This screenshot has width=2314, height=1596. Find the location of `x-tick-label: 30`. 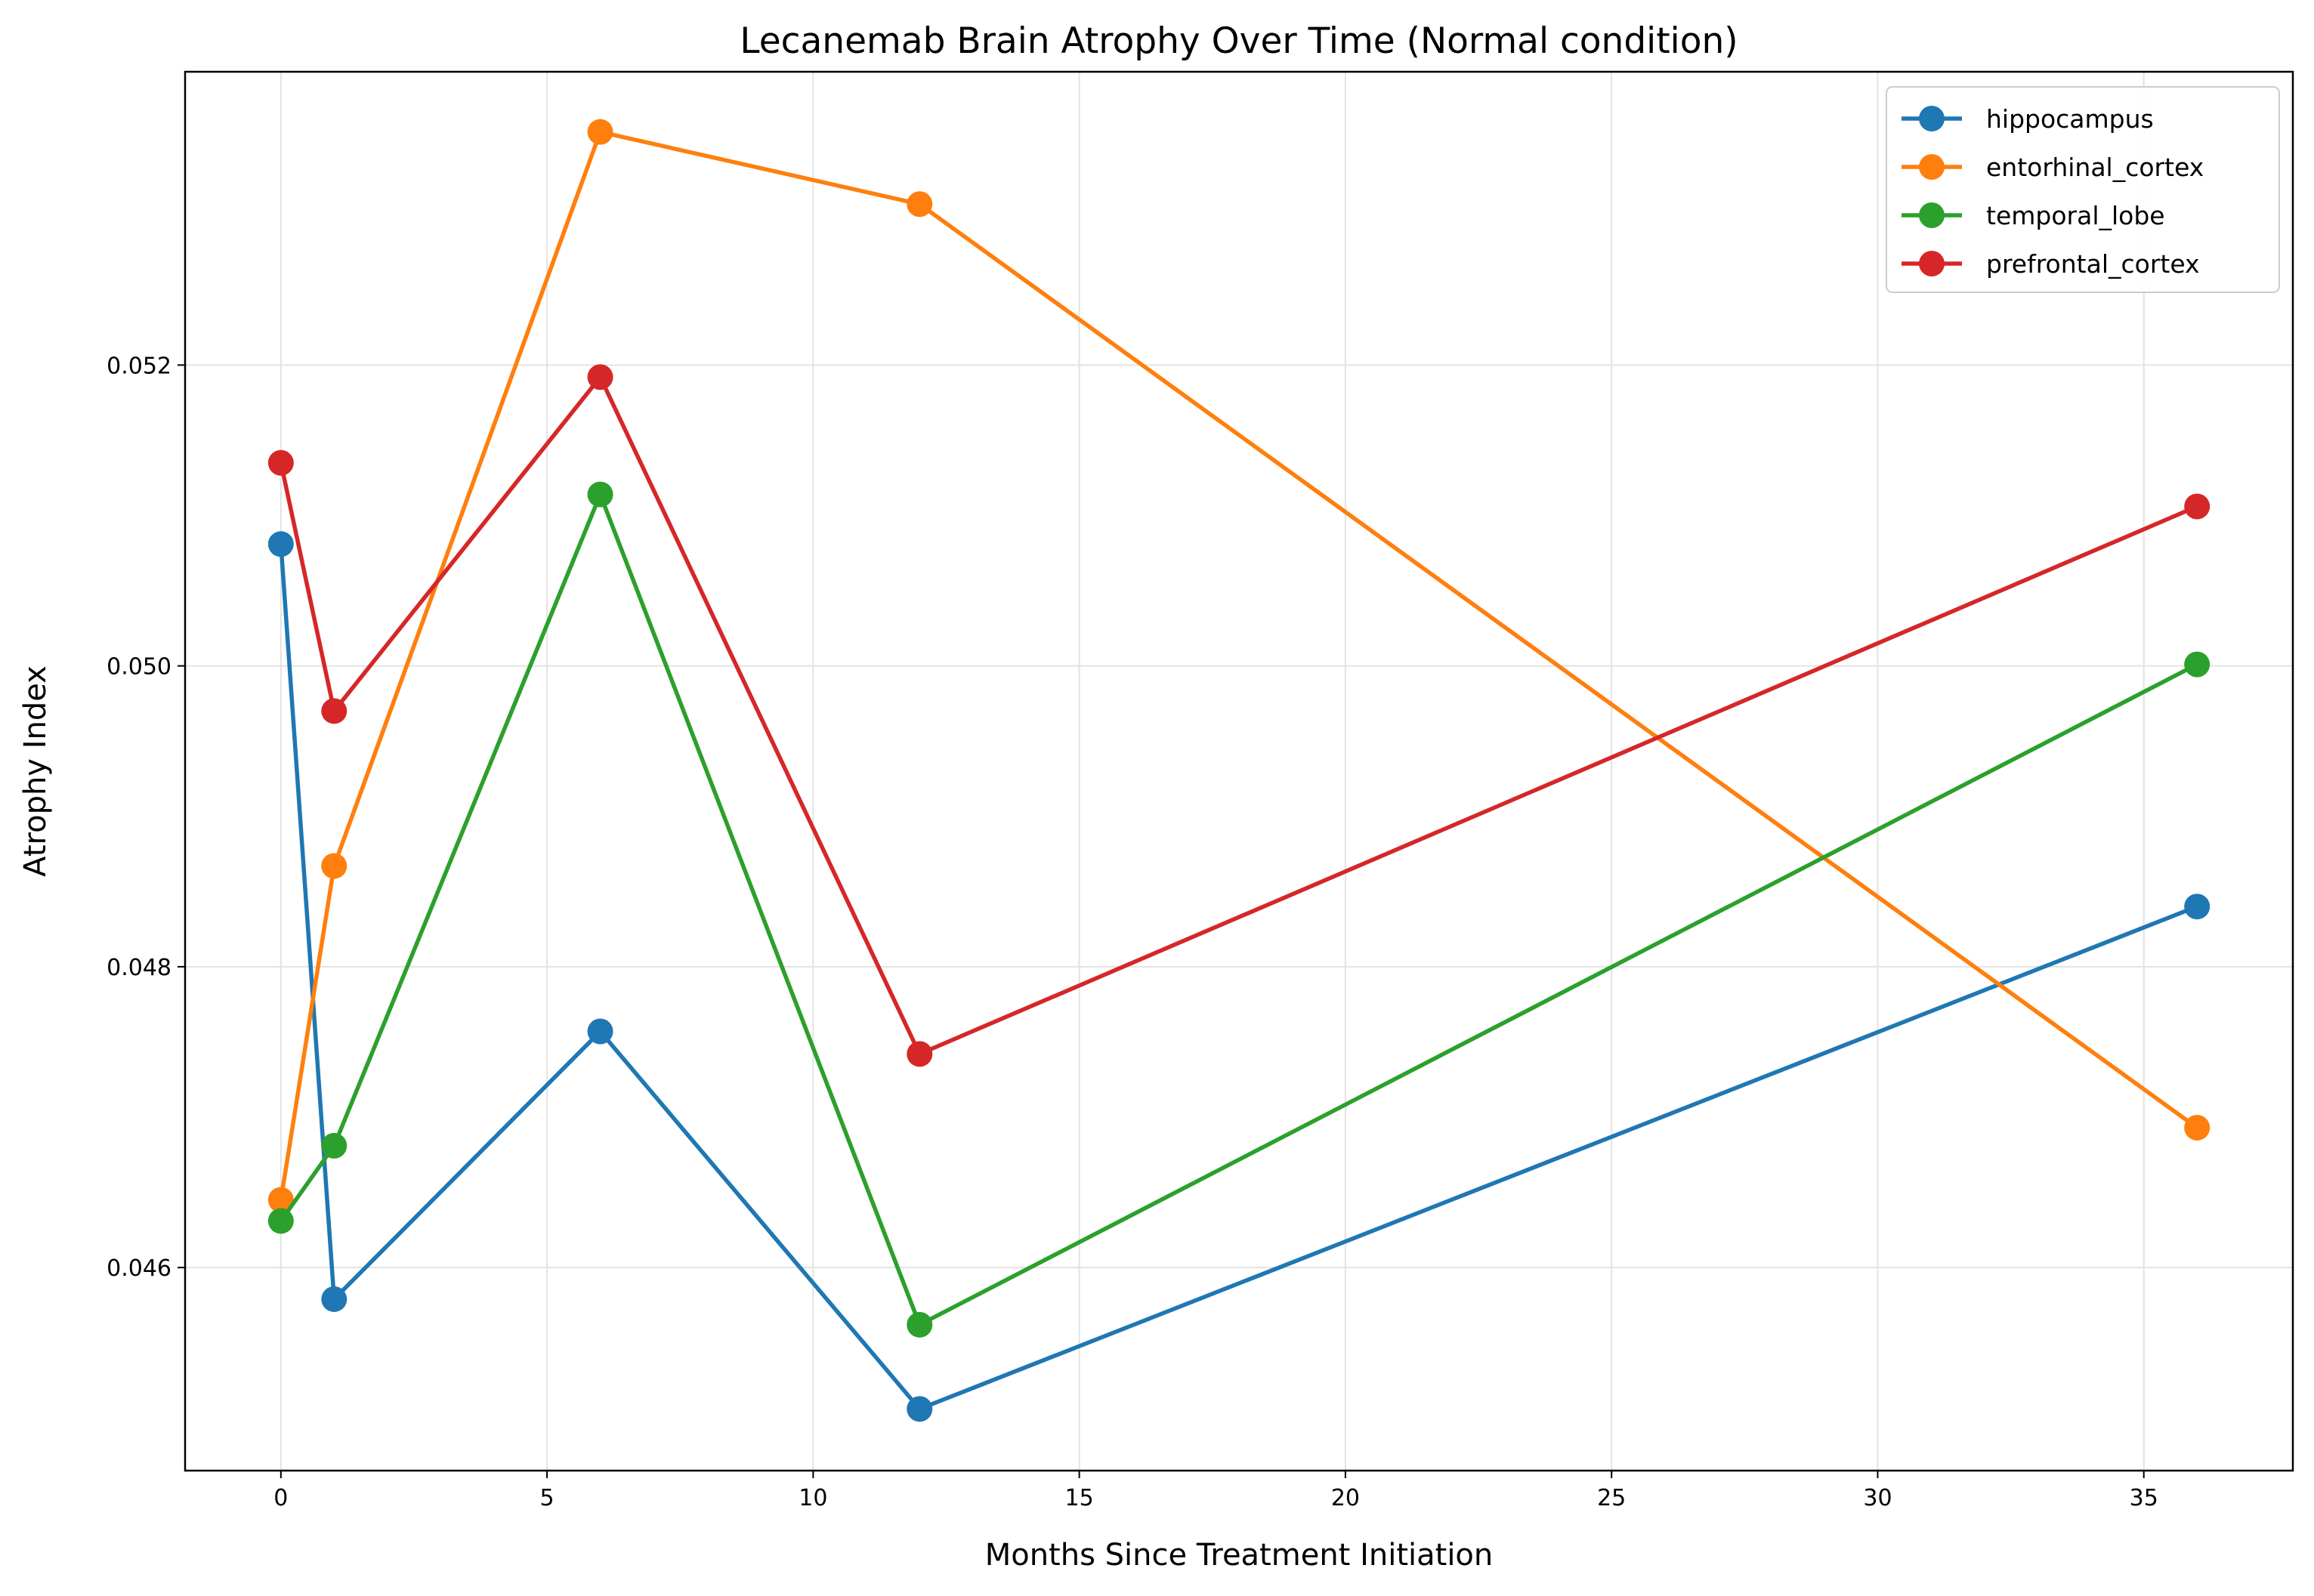

x-tick-label: 30 is located at coordinates (1877, 1498).